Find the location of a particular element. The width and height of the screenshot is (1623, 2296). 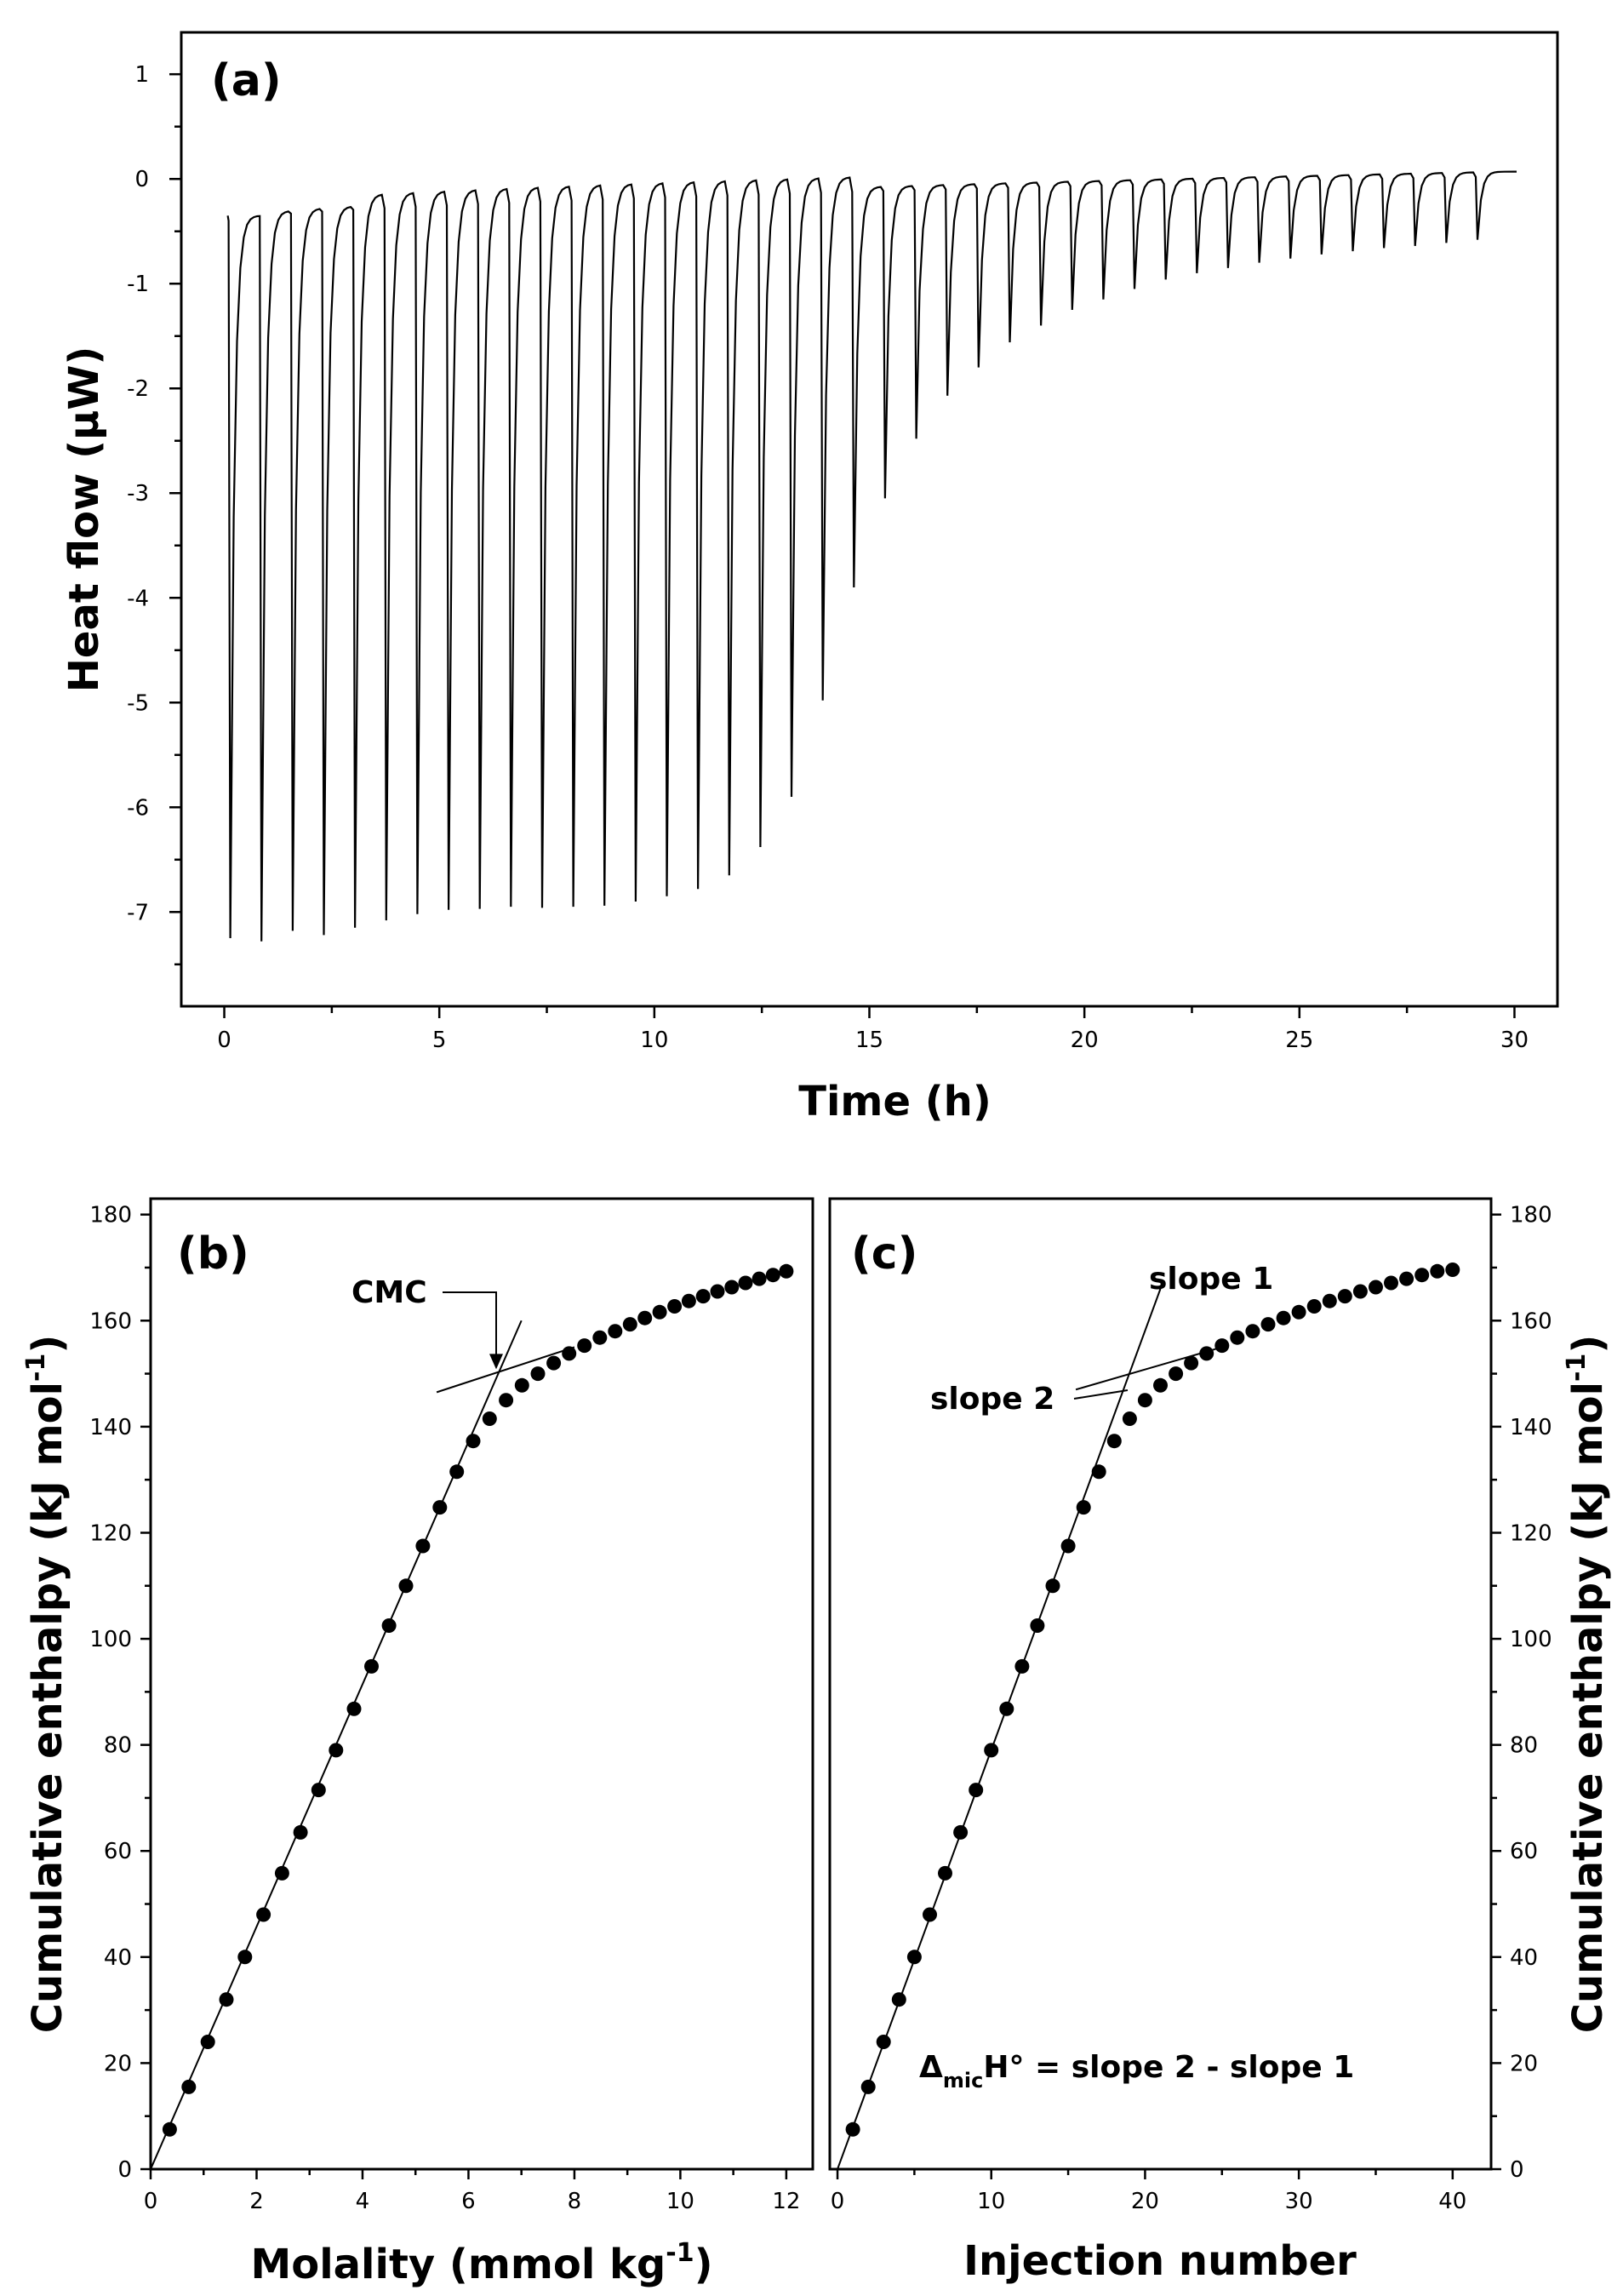

y-tick-label-c: 120 is located at coordinates (1531, 1533).